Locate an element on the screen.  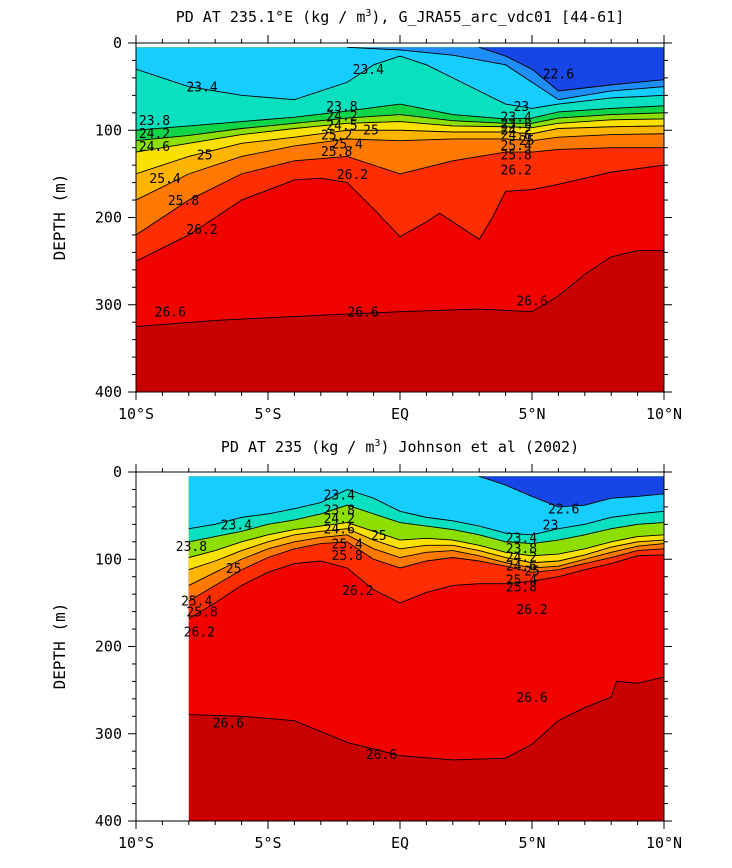
panel-title: PD AT 235 (kg / m3) Johnson et al (2002) is located at coordinates (400, 447).